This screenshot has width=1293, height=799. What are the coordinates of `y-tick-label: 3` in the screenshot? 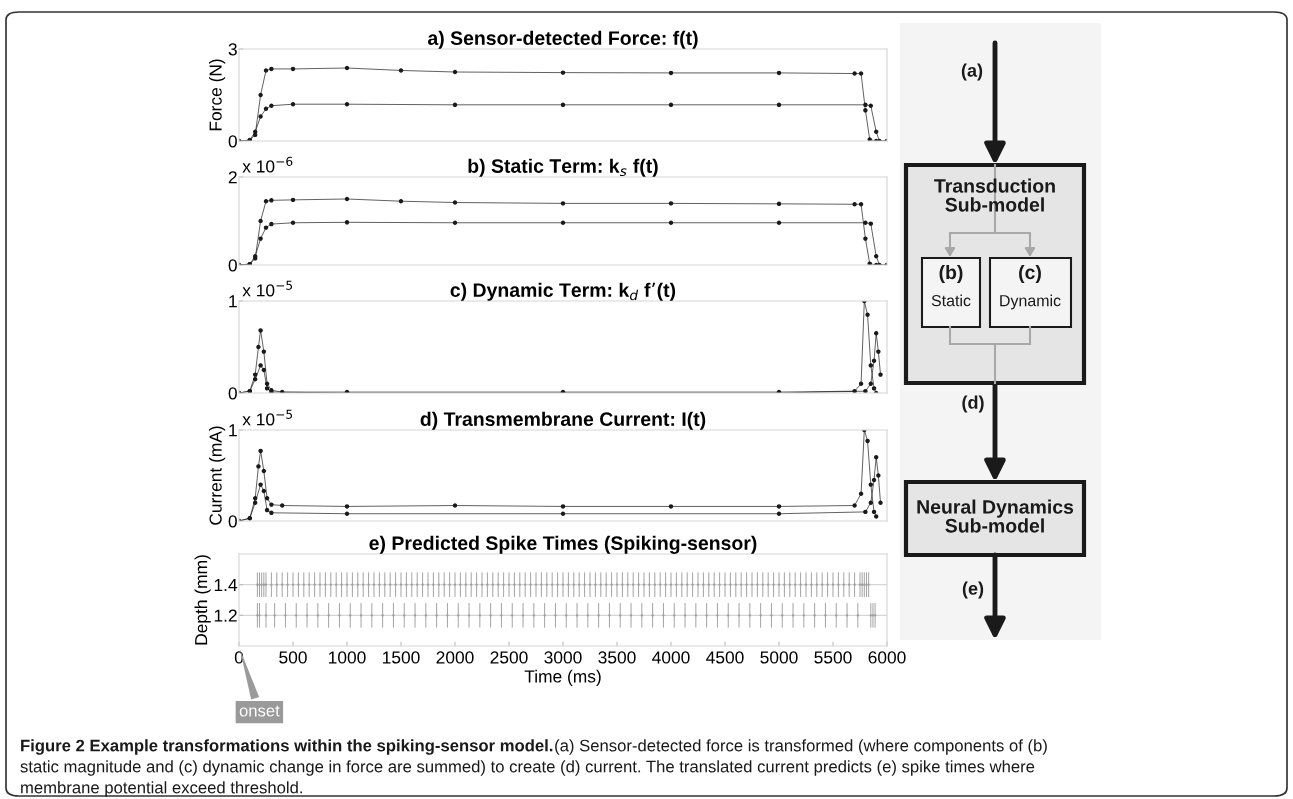 It's located at (232, 49).